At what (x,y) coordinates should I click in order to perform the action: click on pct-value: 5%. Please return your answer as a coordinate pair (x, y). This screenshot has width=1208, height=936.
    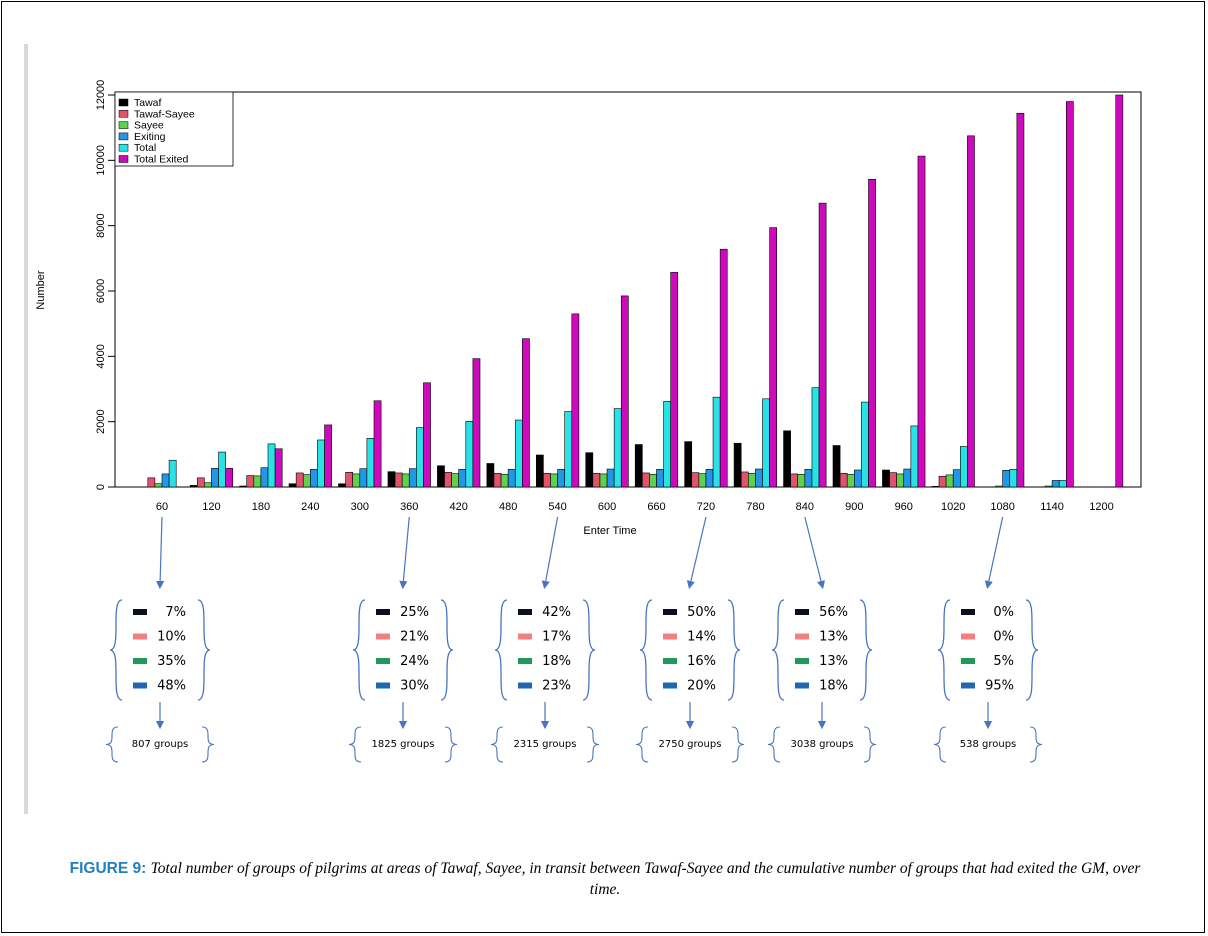
    Looking at the image, I should click on (1003, 661).